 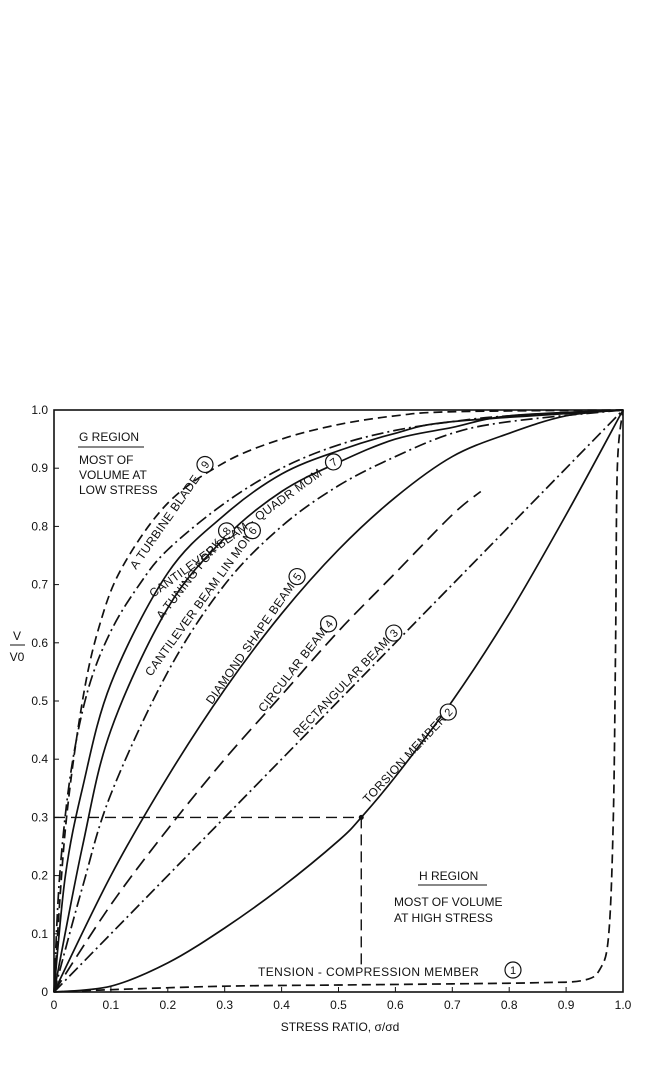 What do you see at coordinates (623, 1005) in the screenshot?
I see `x-tick-label: 1.0` at bounding box center [623, 1005].